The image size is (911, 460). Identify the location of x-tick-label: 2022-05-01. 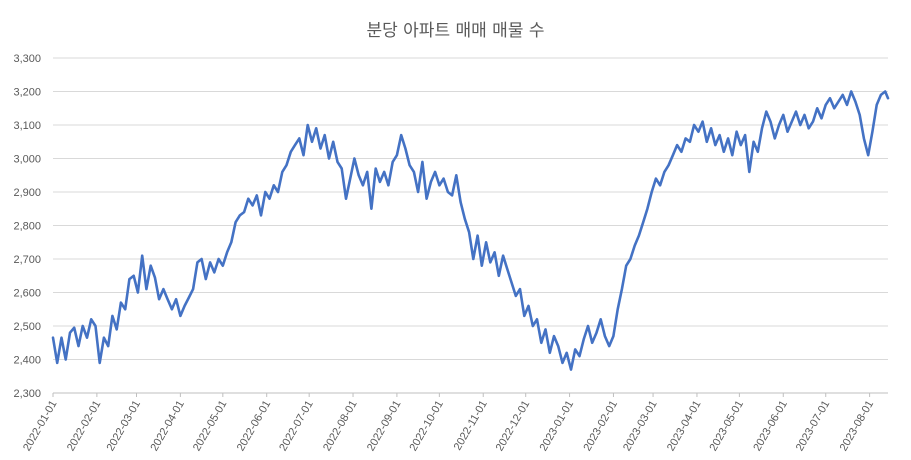
(210, 426).